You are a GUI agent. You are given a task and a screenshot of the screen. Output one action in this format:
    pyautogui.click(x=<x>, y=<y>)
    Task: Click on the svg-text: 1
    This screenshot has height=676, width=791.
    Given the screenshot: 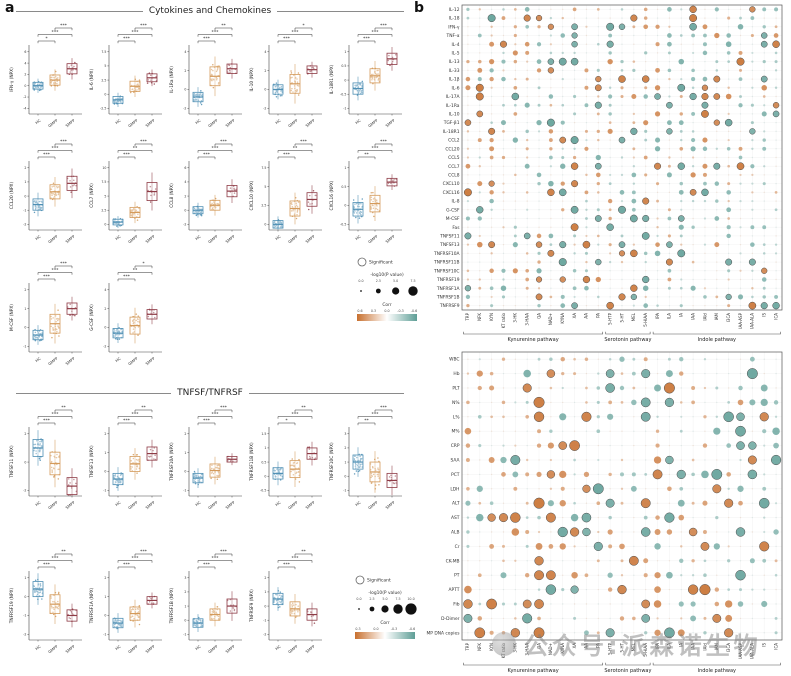 What is the action you would take?
    pyautogui.click(x=345, y=52)
    